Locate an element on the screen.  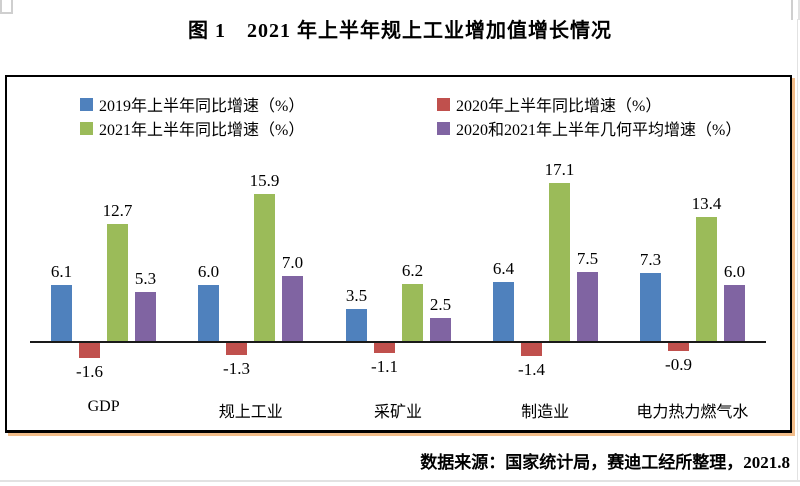
category-label: 采矿业 is located at coordinates (397, 412).